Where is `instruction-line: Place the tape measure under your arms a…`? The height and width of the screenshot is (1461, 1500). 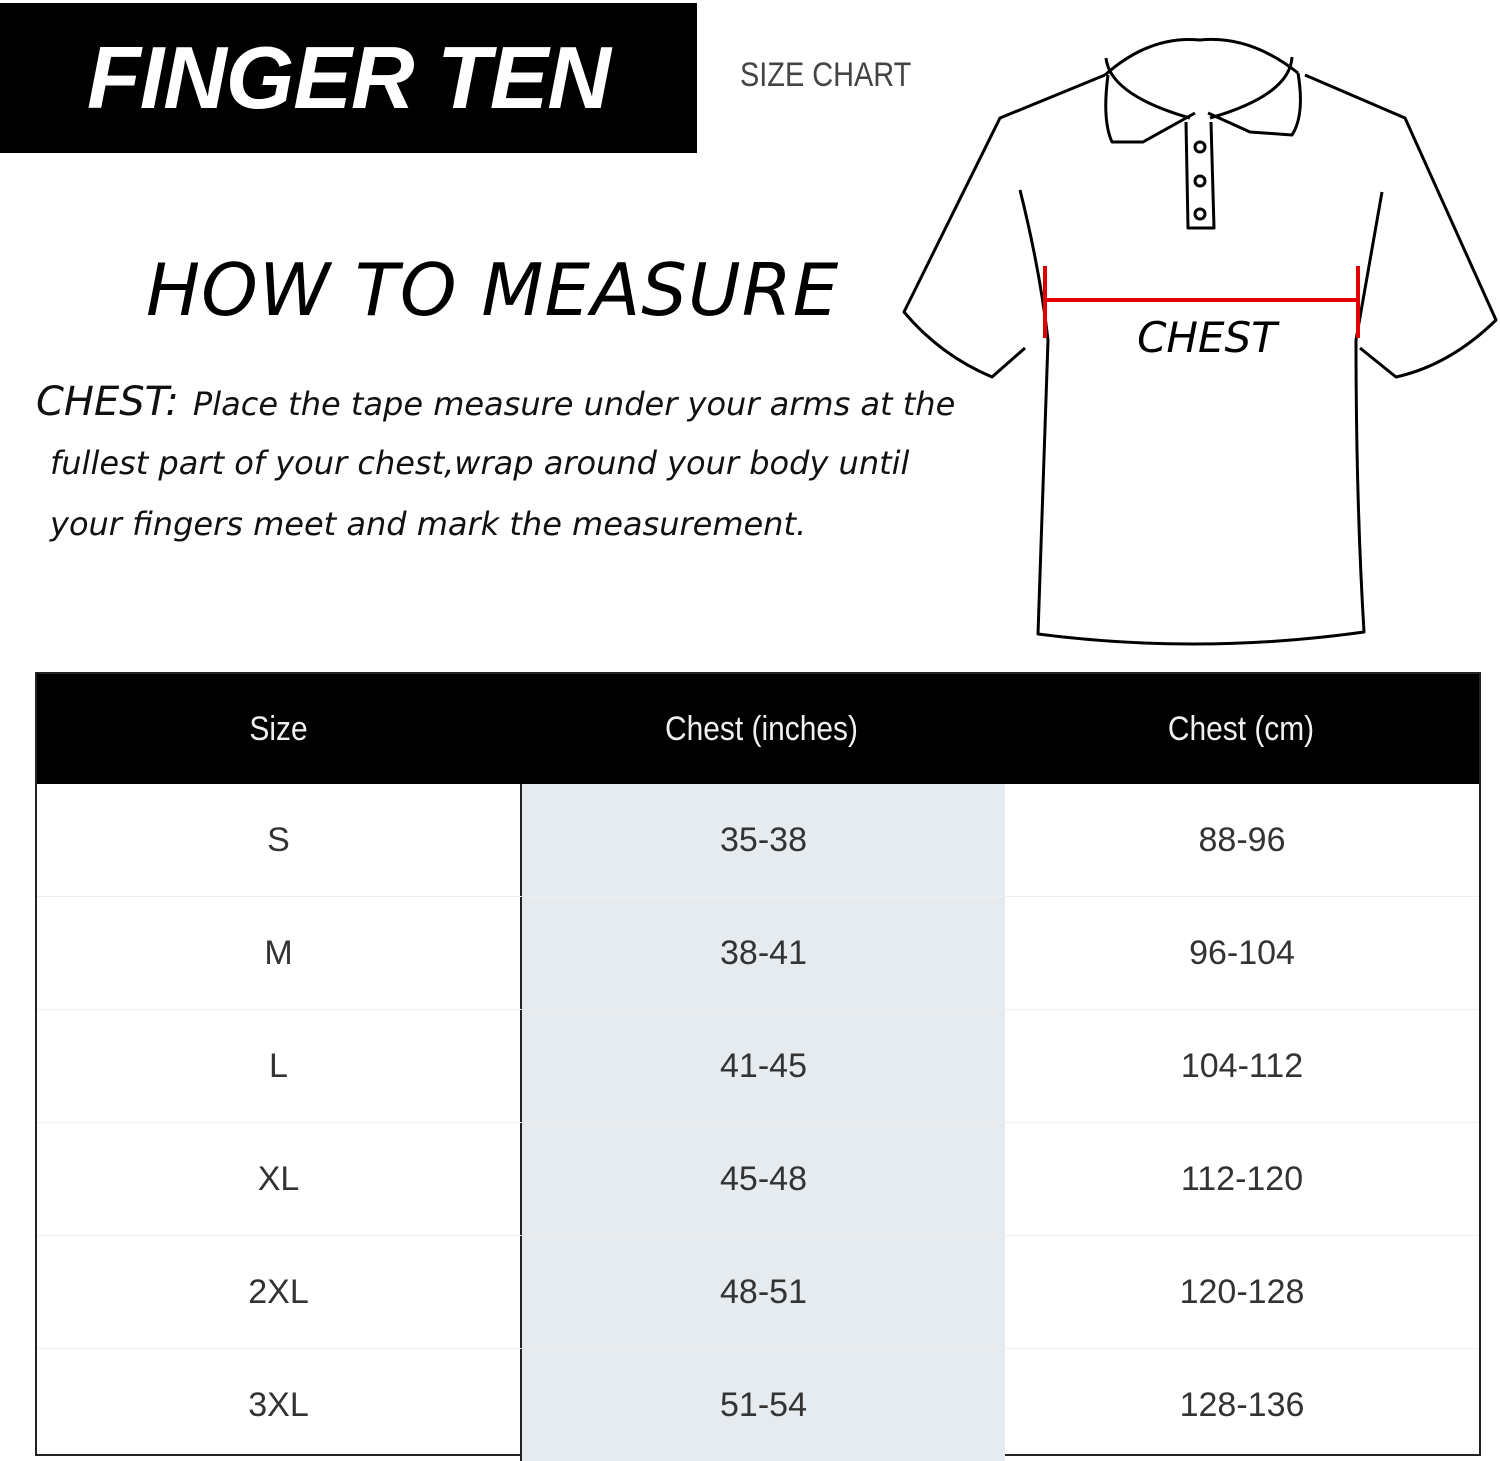 instruction-line: Place the tape measure under your arms a… is located at coordinates (574, 404).